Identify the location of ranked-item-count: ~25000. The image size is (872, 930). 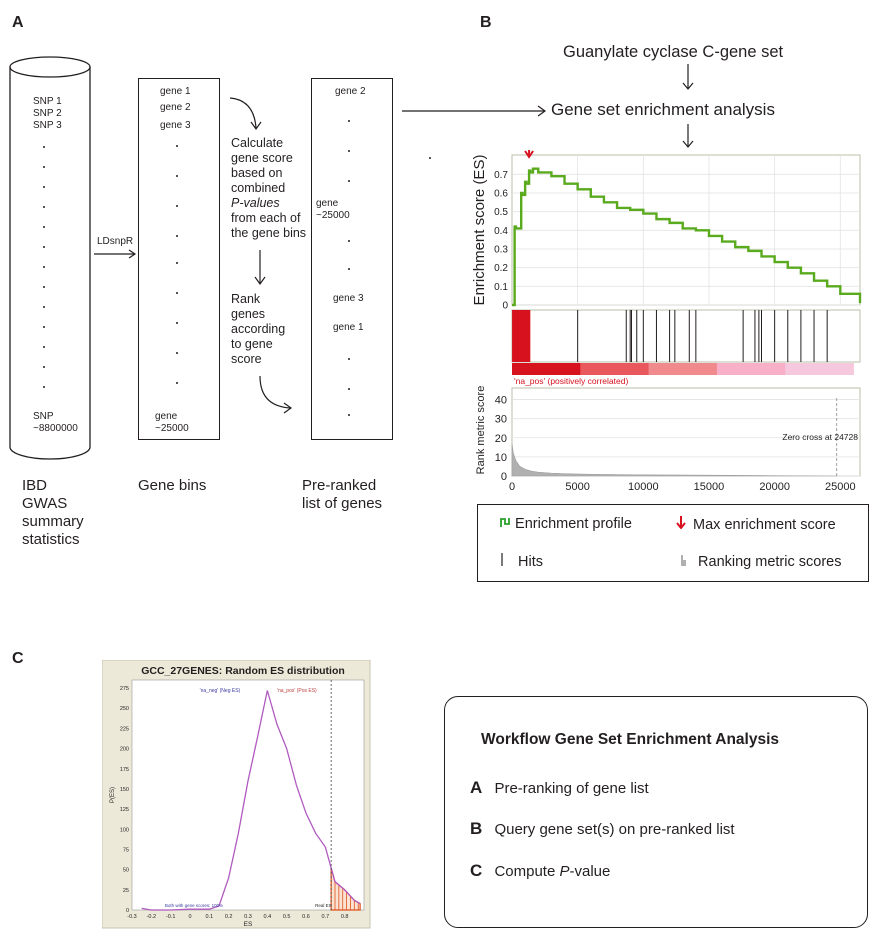
(333, 215).